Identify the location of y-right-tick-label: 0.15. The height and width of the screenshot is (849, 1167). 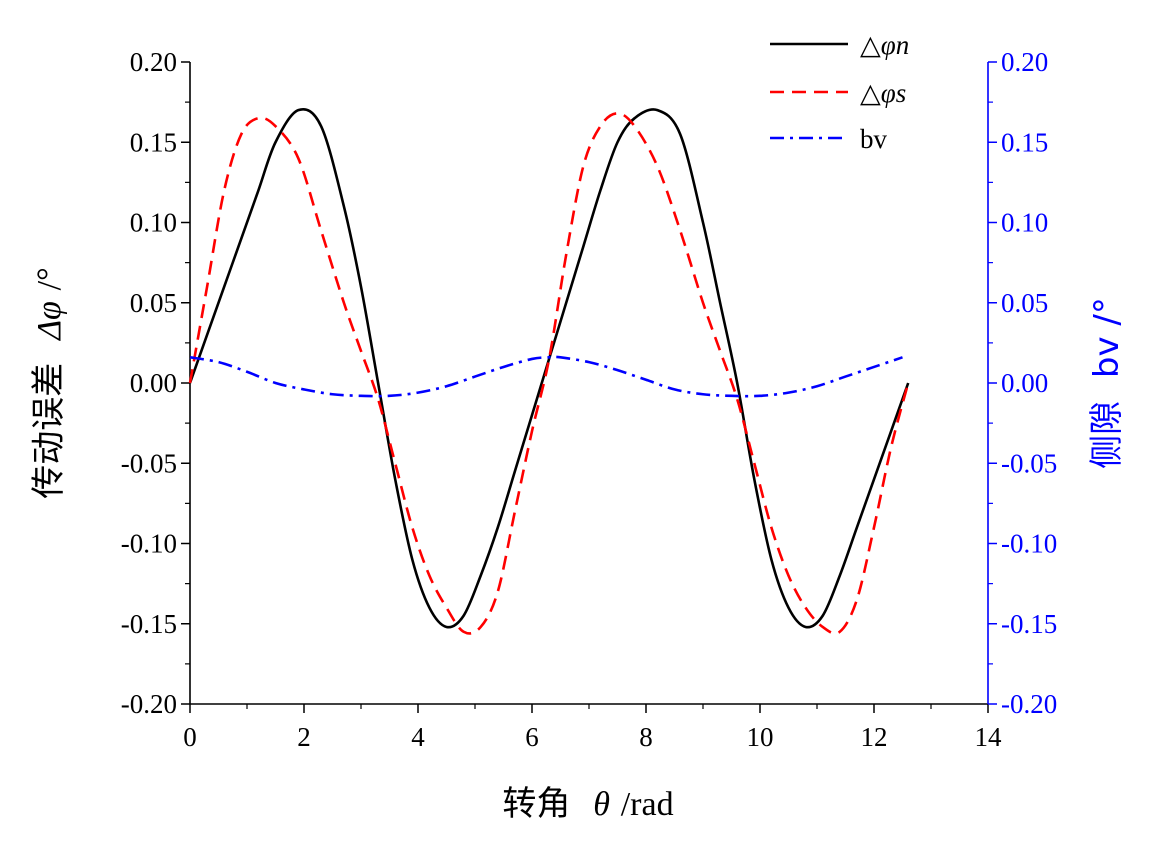
(1024, 142).